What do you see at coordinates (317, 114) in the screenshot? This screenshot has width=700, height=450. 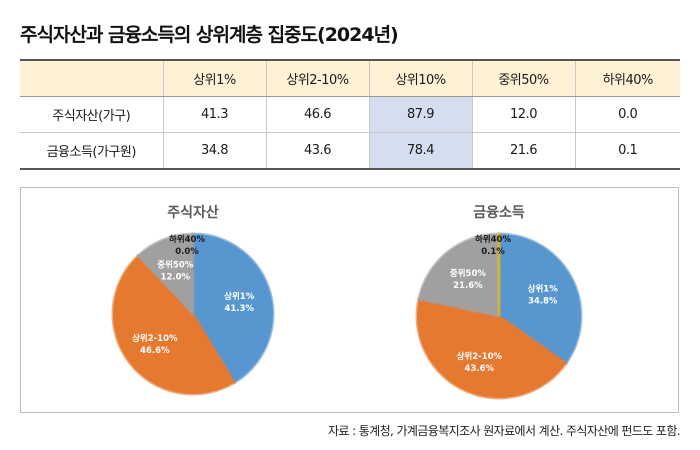 I see `table-cell: 46.6` at bounding box center [317, 114].